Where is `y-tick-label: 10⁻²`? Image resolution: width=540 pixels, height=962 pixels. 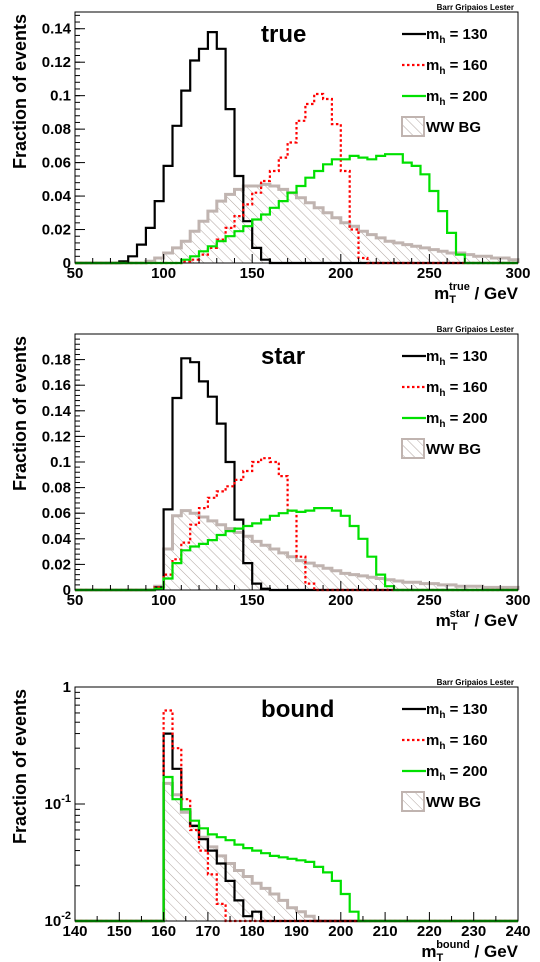 y-tick-label: 10⁻² is located at coordinates (58, 920).